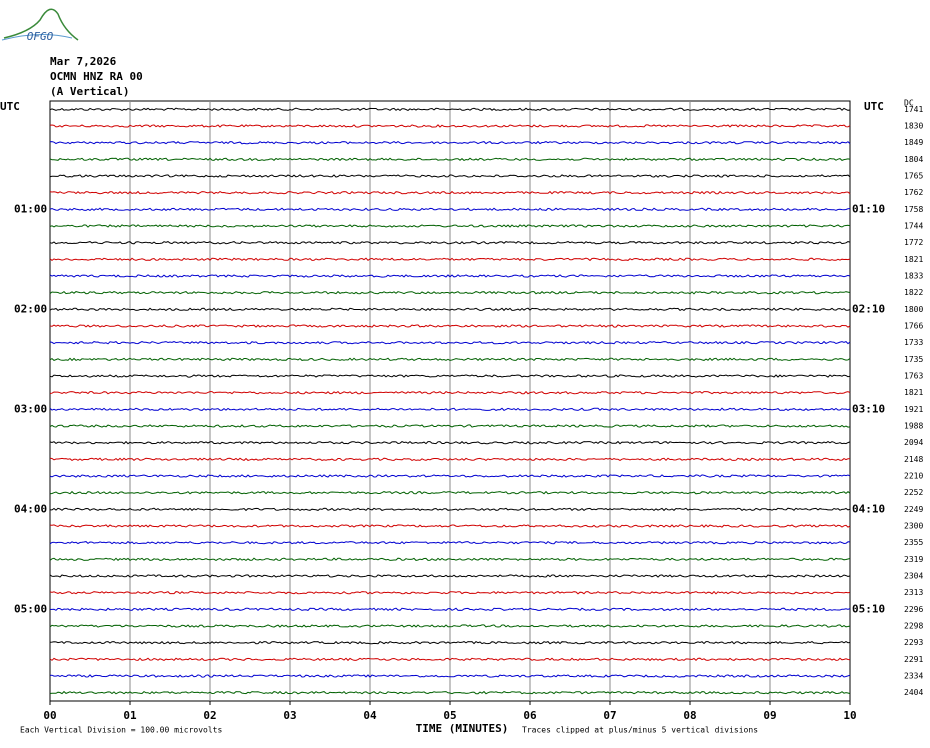  Describe the element at coordinates (370, 715) in the screenshot. I see `x-tick-label: 04` at that location.